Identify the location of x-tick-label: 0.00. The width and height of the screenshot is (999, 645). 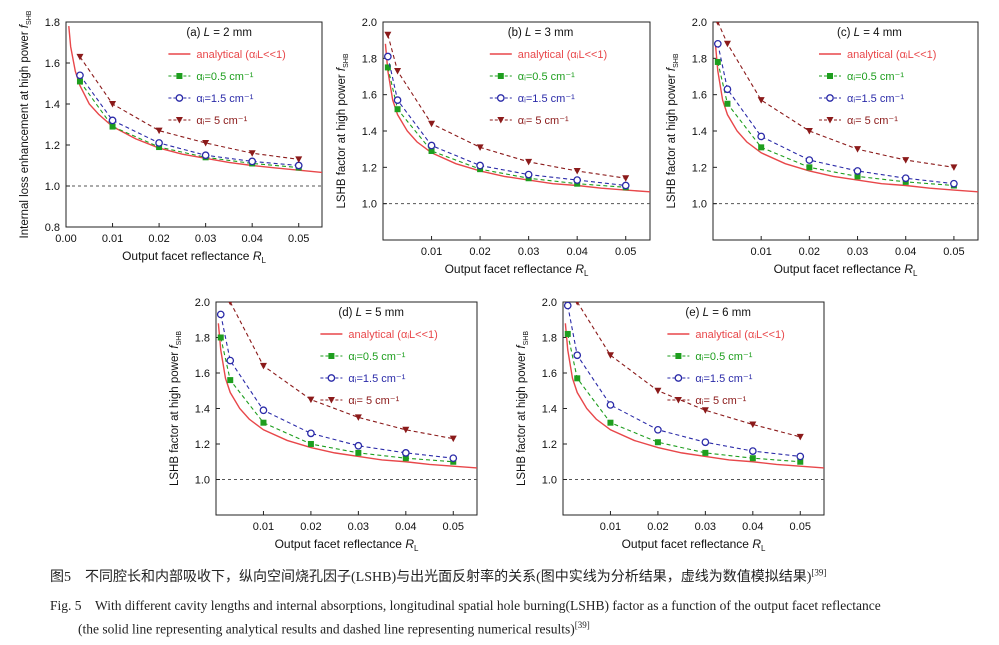
(65, 239).